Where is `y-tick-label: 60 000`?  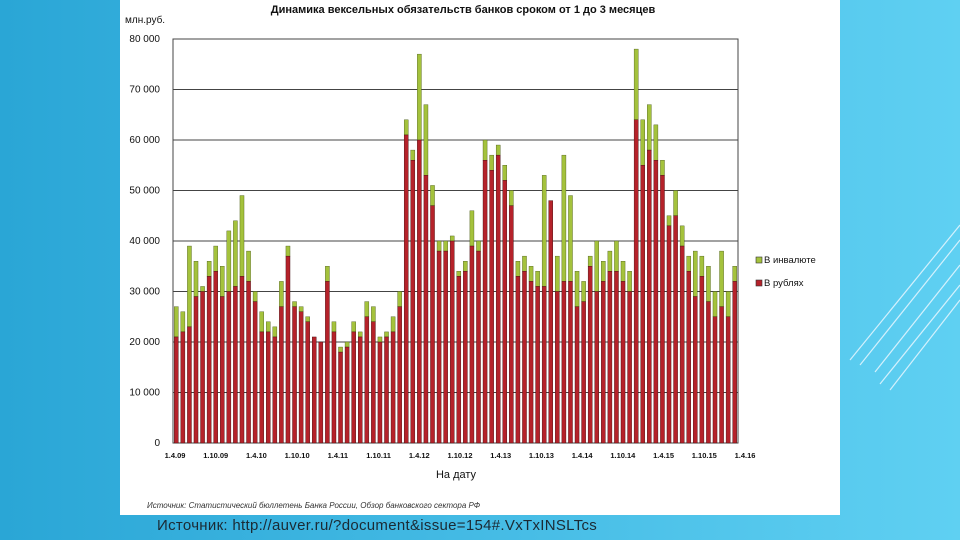 y-tick-label: 60 000 is located at coordinates (144, 140).